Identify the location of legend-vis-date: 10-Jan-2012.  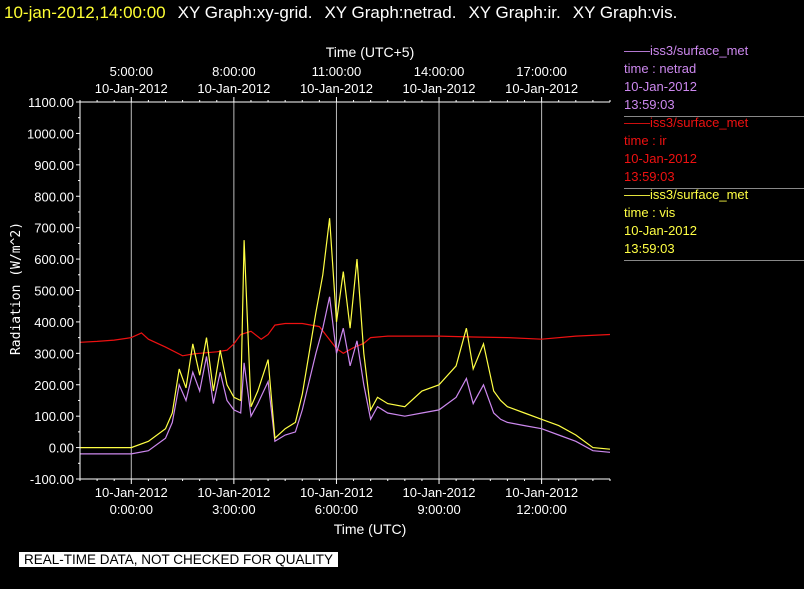
(660, 230).